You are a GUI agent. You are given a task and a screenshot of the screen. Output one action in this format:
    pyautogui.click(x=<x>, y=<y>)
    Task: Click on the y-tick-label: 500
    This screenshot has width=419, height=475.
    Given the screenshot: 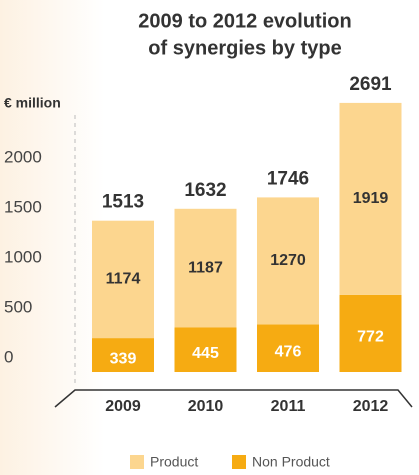 What is the action you would take?
    pyautogui.click(x=18, y=306)
    